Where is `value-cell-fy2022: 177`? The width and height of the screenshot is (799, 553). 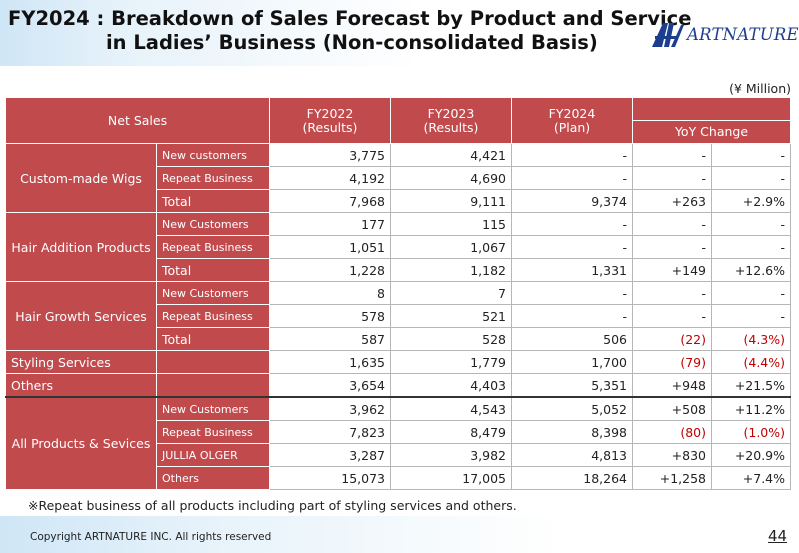
value-cell-fy2022: 177 is located at coordinates (330, 224).